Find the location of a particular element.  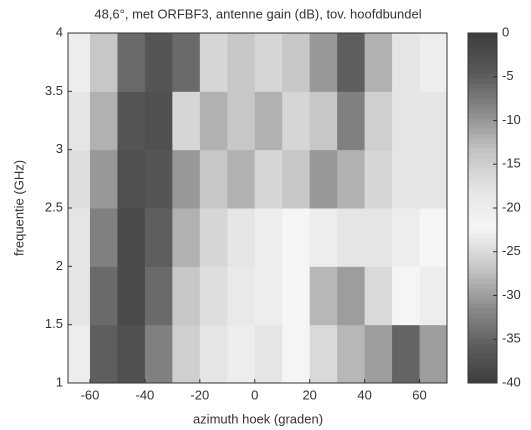

y-tick-label: 3 is located at coordinates (59, 148).